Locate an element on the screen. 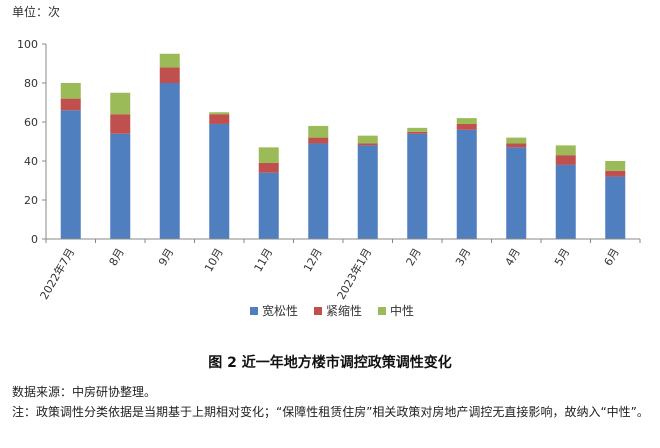 The height and width of the screenshot is (448, 660). legend-swatch-neutral is located at coordinates (382, 310).